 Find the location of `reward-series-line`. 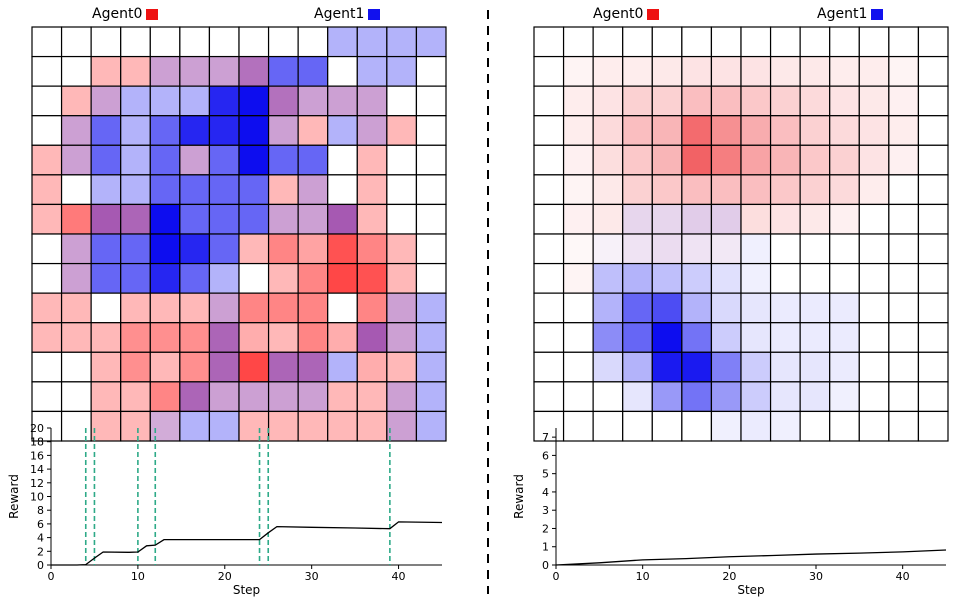

reward-series-line is located at coordinates (751, 557).